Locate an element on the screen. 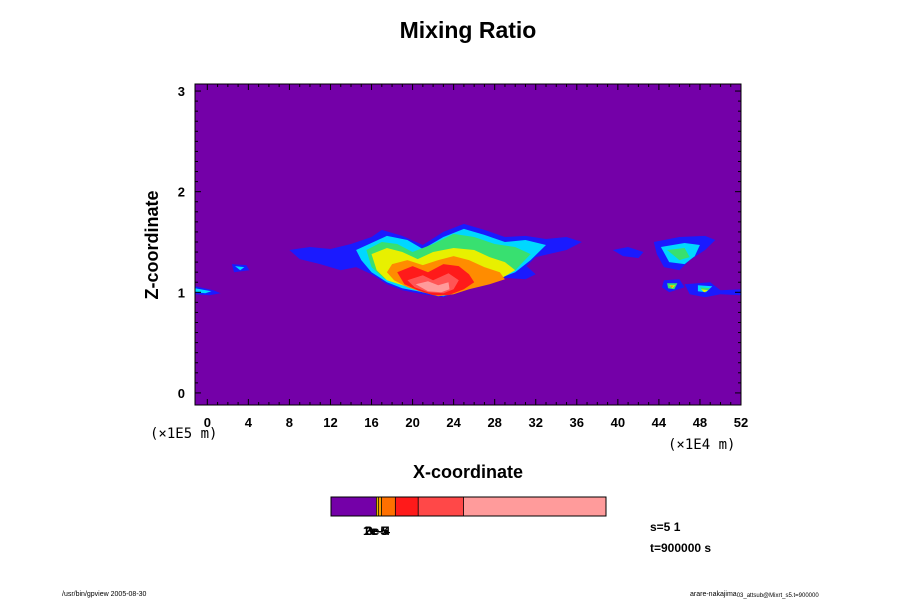  x-tick-label-28: 28 is located at coordinates (494, 422).